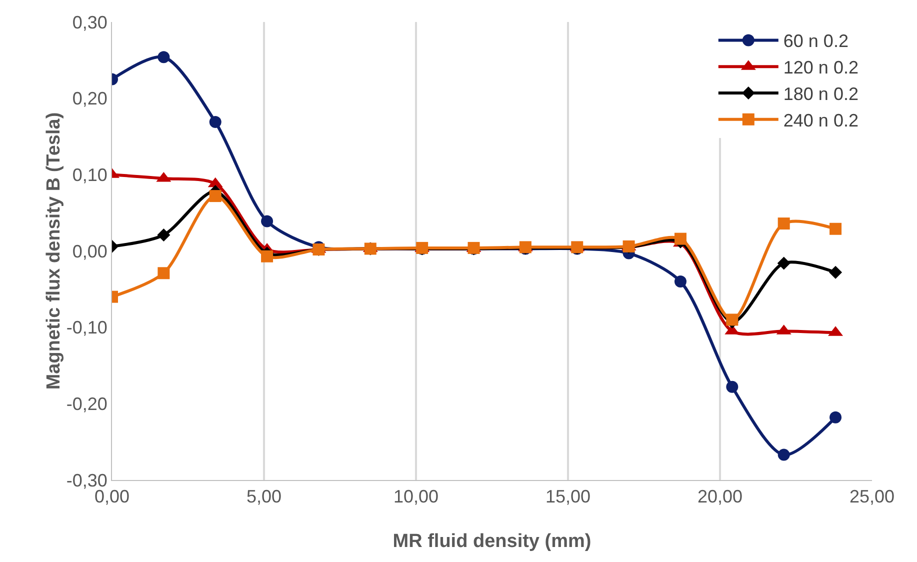 The width and height of the screenshot is (917, 562). What do you see at coordinates (416, 496) in the screenshot?
I see `x-tick-label: 10,00` at bounding box center [416, 496].